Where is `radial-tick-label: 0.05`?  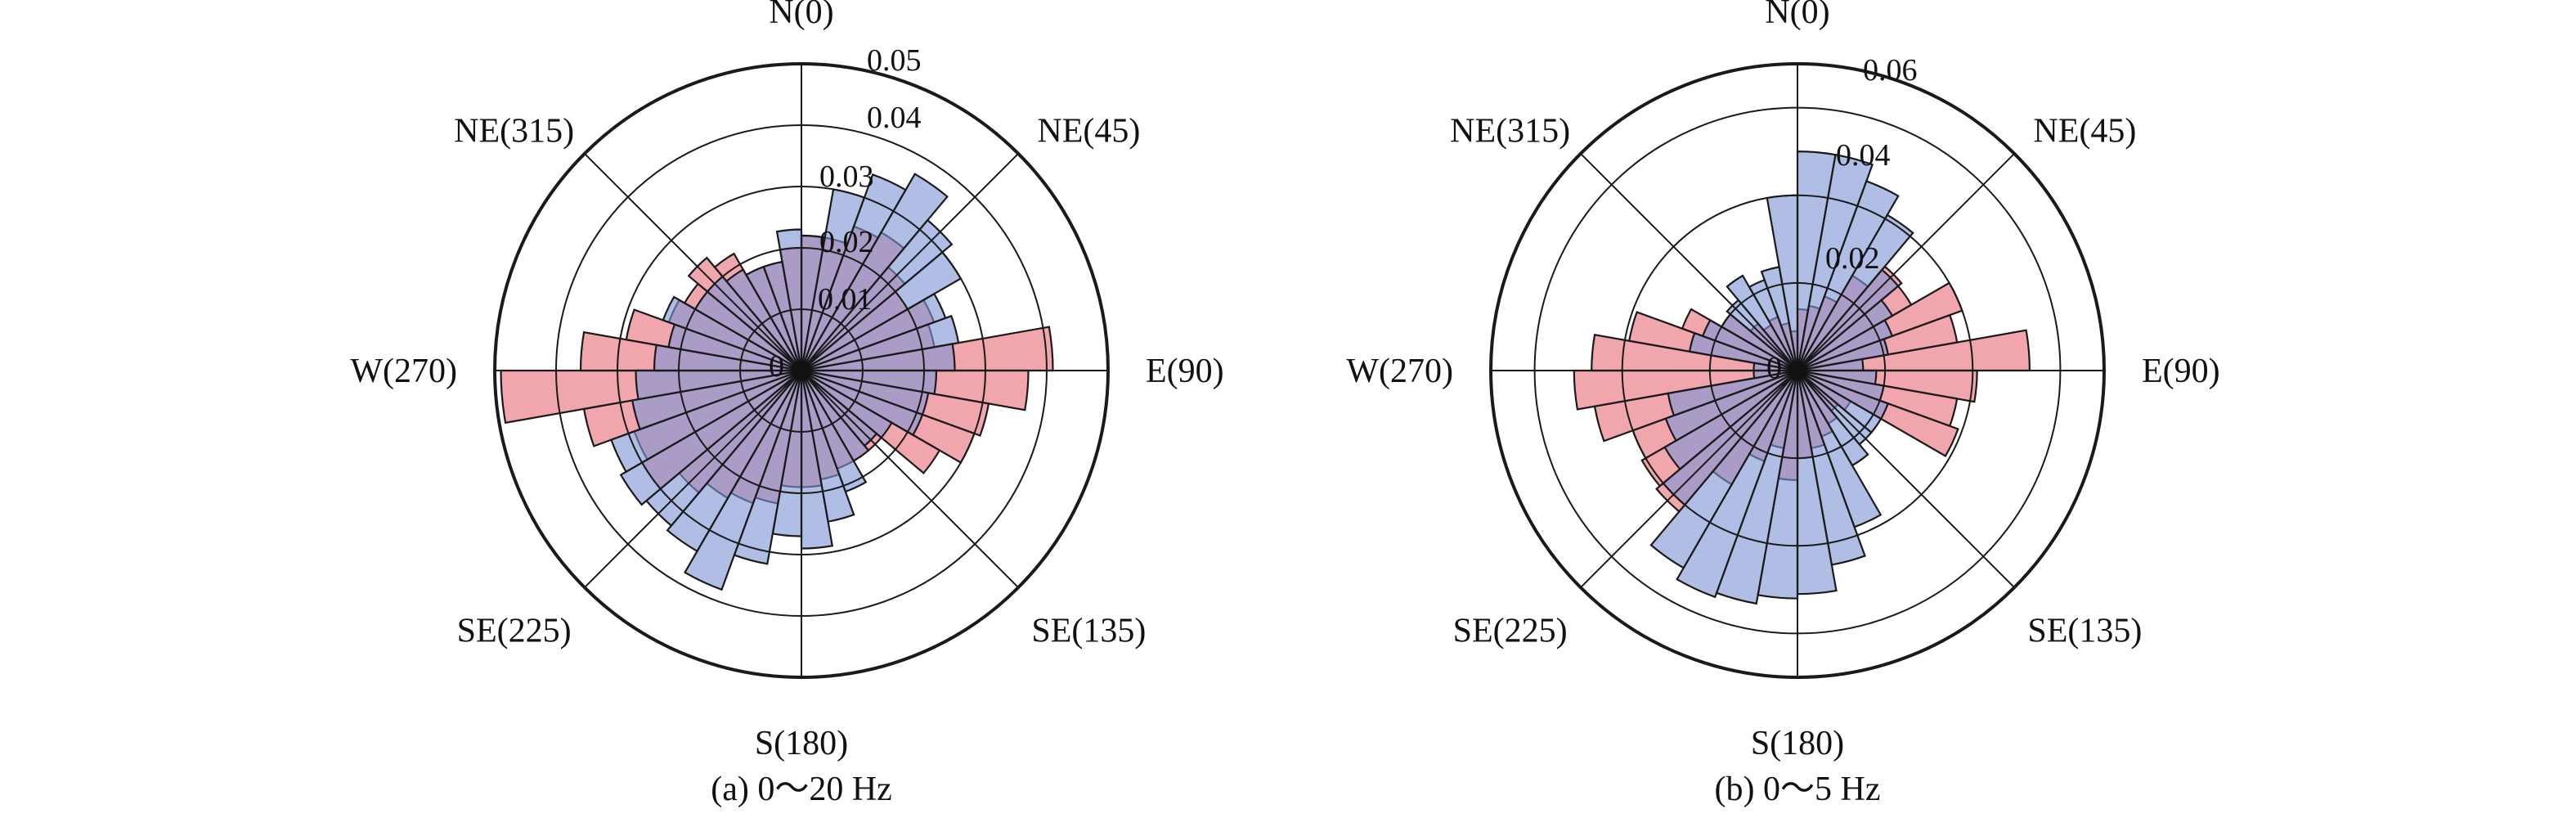 radial-tick-label: 0.05 is located at coordinates (895, 61).